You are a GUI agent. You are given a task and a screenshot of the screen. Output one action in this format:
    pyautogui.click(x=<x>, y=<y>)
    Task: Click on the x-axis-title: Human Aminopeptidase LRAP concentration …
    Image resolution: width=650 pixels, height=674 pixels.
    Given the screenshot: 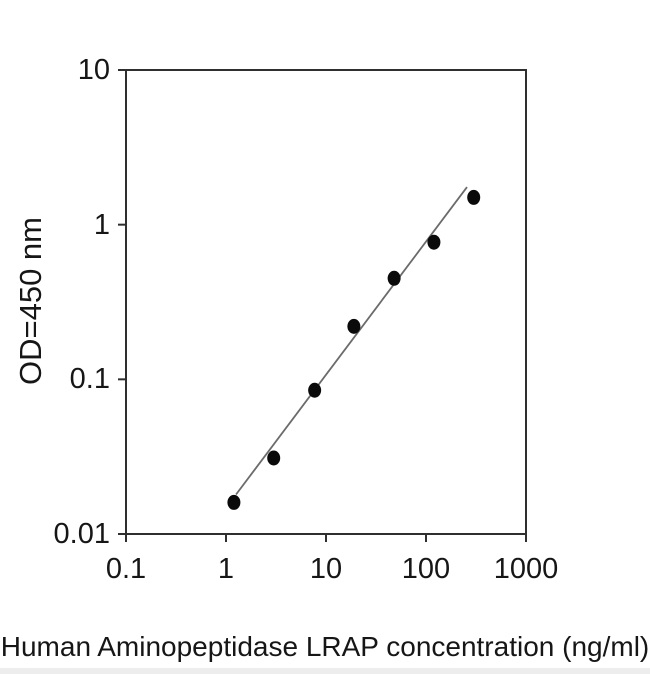 What is the action you would take?
    pyautogui.click(x=325, y=646)
    